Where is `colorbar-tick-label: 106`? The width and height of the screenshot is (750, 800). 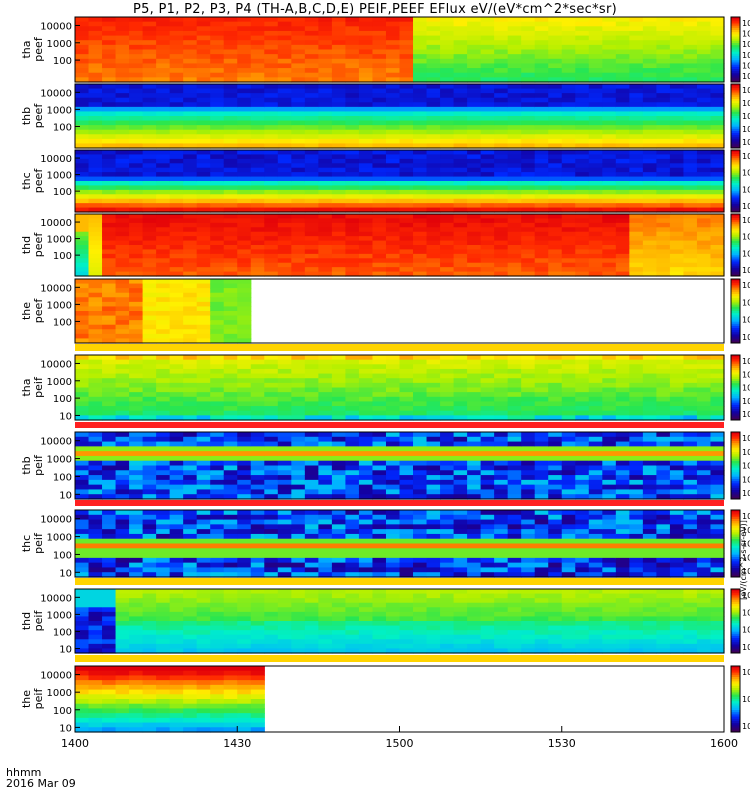
colorbar-tick-label: 106 is located at coordinates (746, 173).